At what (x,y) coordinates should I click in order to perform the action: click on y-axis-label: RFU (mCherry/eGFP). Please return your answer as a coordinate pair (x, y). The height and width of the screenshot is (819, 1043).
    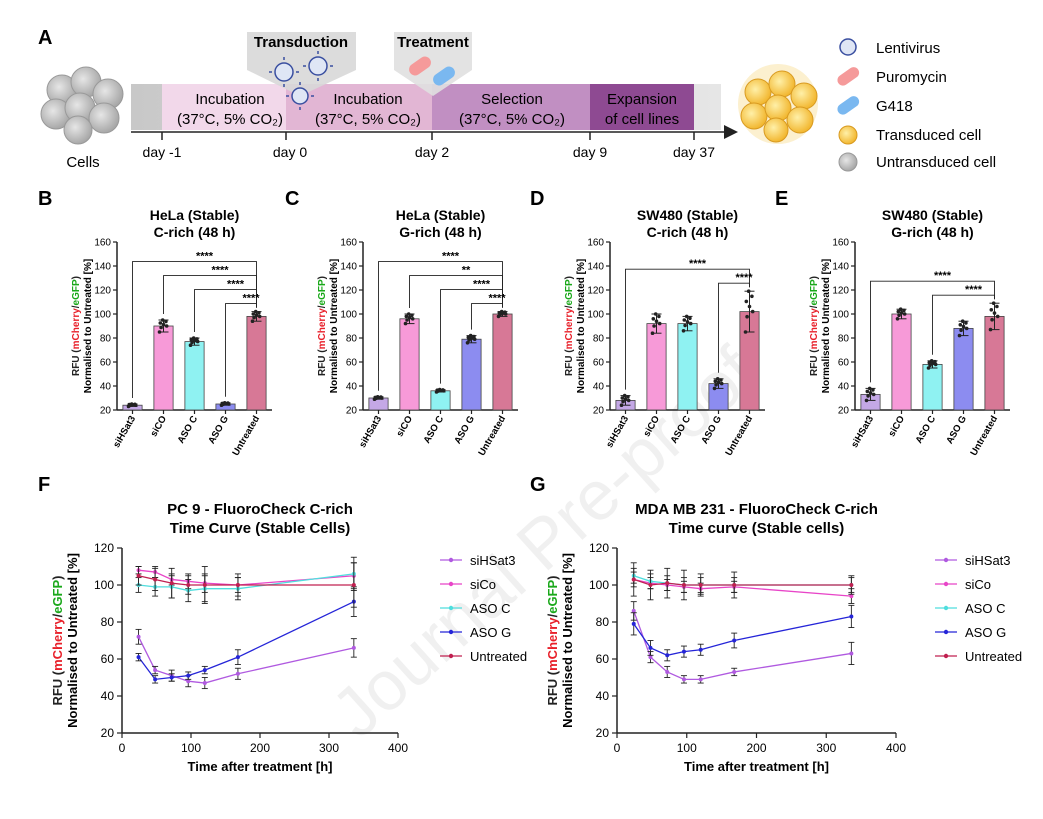
    Looking at the image, I should click on (814, 326).